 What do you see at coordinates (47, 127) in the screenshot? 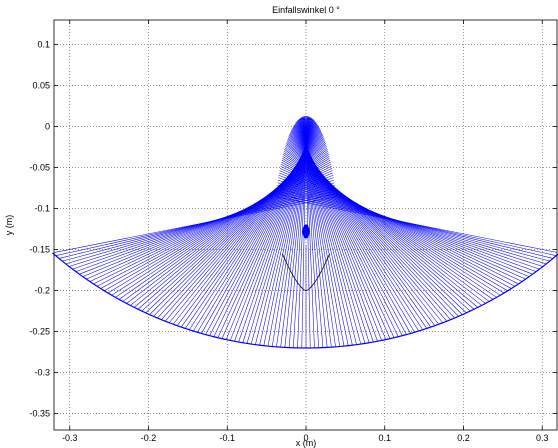
I see `y-tick-label-2: 0` at bounding box center [47, 127].